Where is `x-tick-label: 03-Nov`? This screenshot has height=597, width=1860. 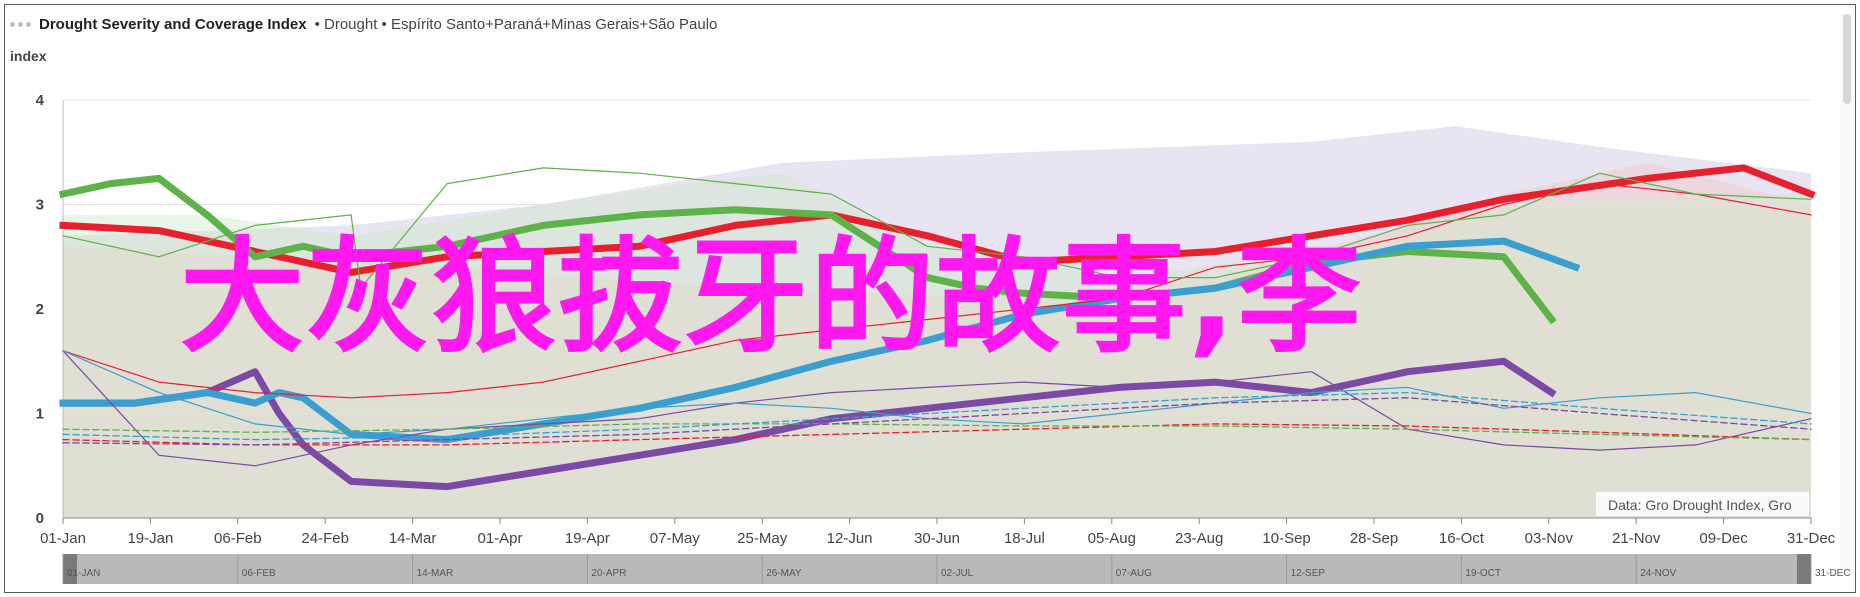 x-tick-label: 03-Nov is located at coordinates (1549, 538).